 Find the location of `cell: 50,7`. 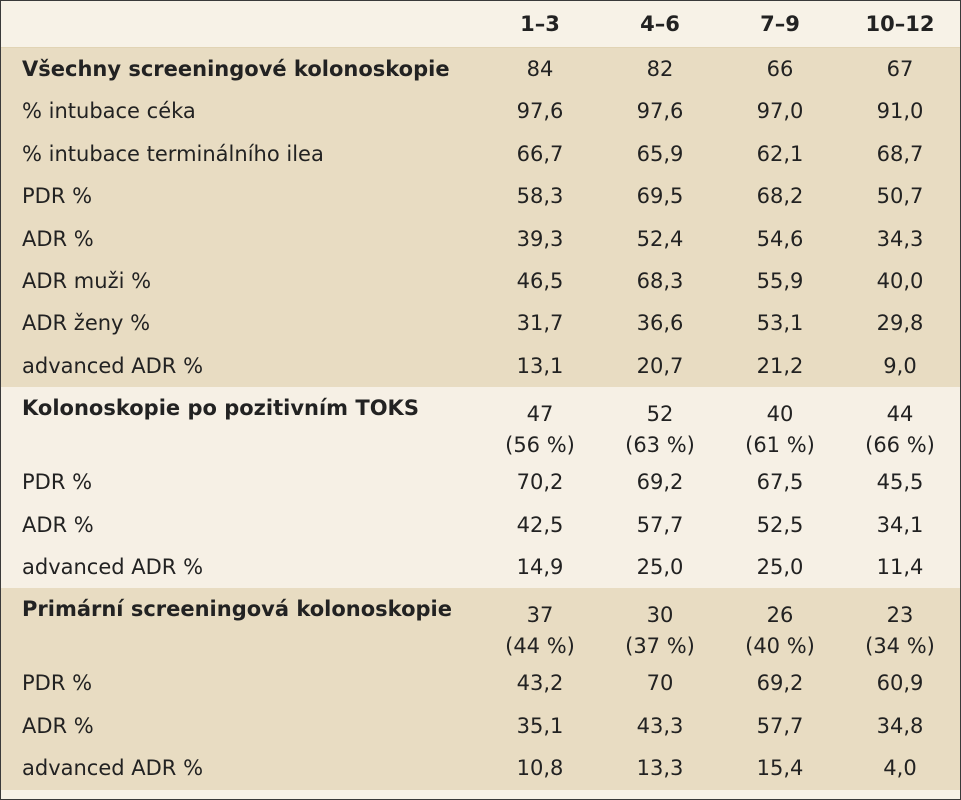

cell: 50,7 is located at coordinates (900, 196).